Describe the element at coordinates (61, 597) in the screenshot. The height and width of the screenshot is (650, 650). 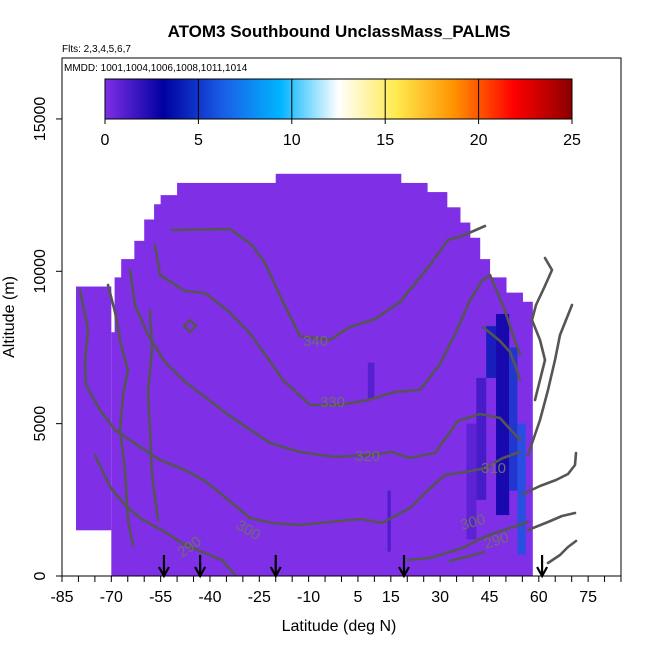
I see `x-tick-label: -85` at that location.